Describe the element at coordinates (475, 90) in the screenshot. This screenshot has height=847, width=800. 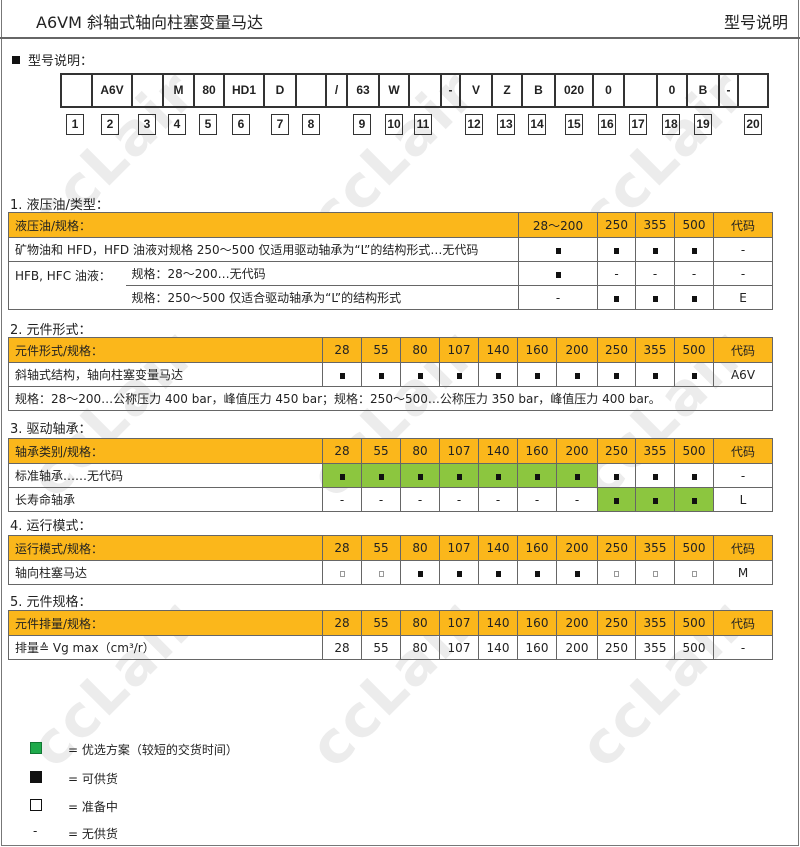
I see `model-code-cell: V` at that location.